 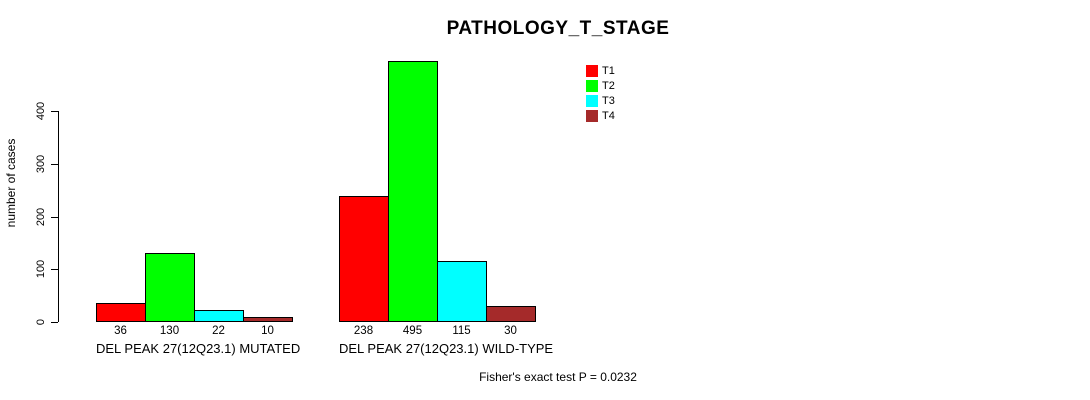 What do you see at coordinates (600, 85) in the screenshot?
I see `legend-item-t2: T2` at bounding box center [600, 85].